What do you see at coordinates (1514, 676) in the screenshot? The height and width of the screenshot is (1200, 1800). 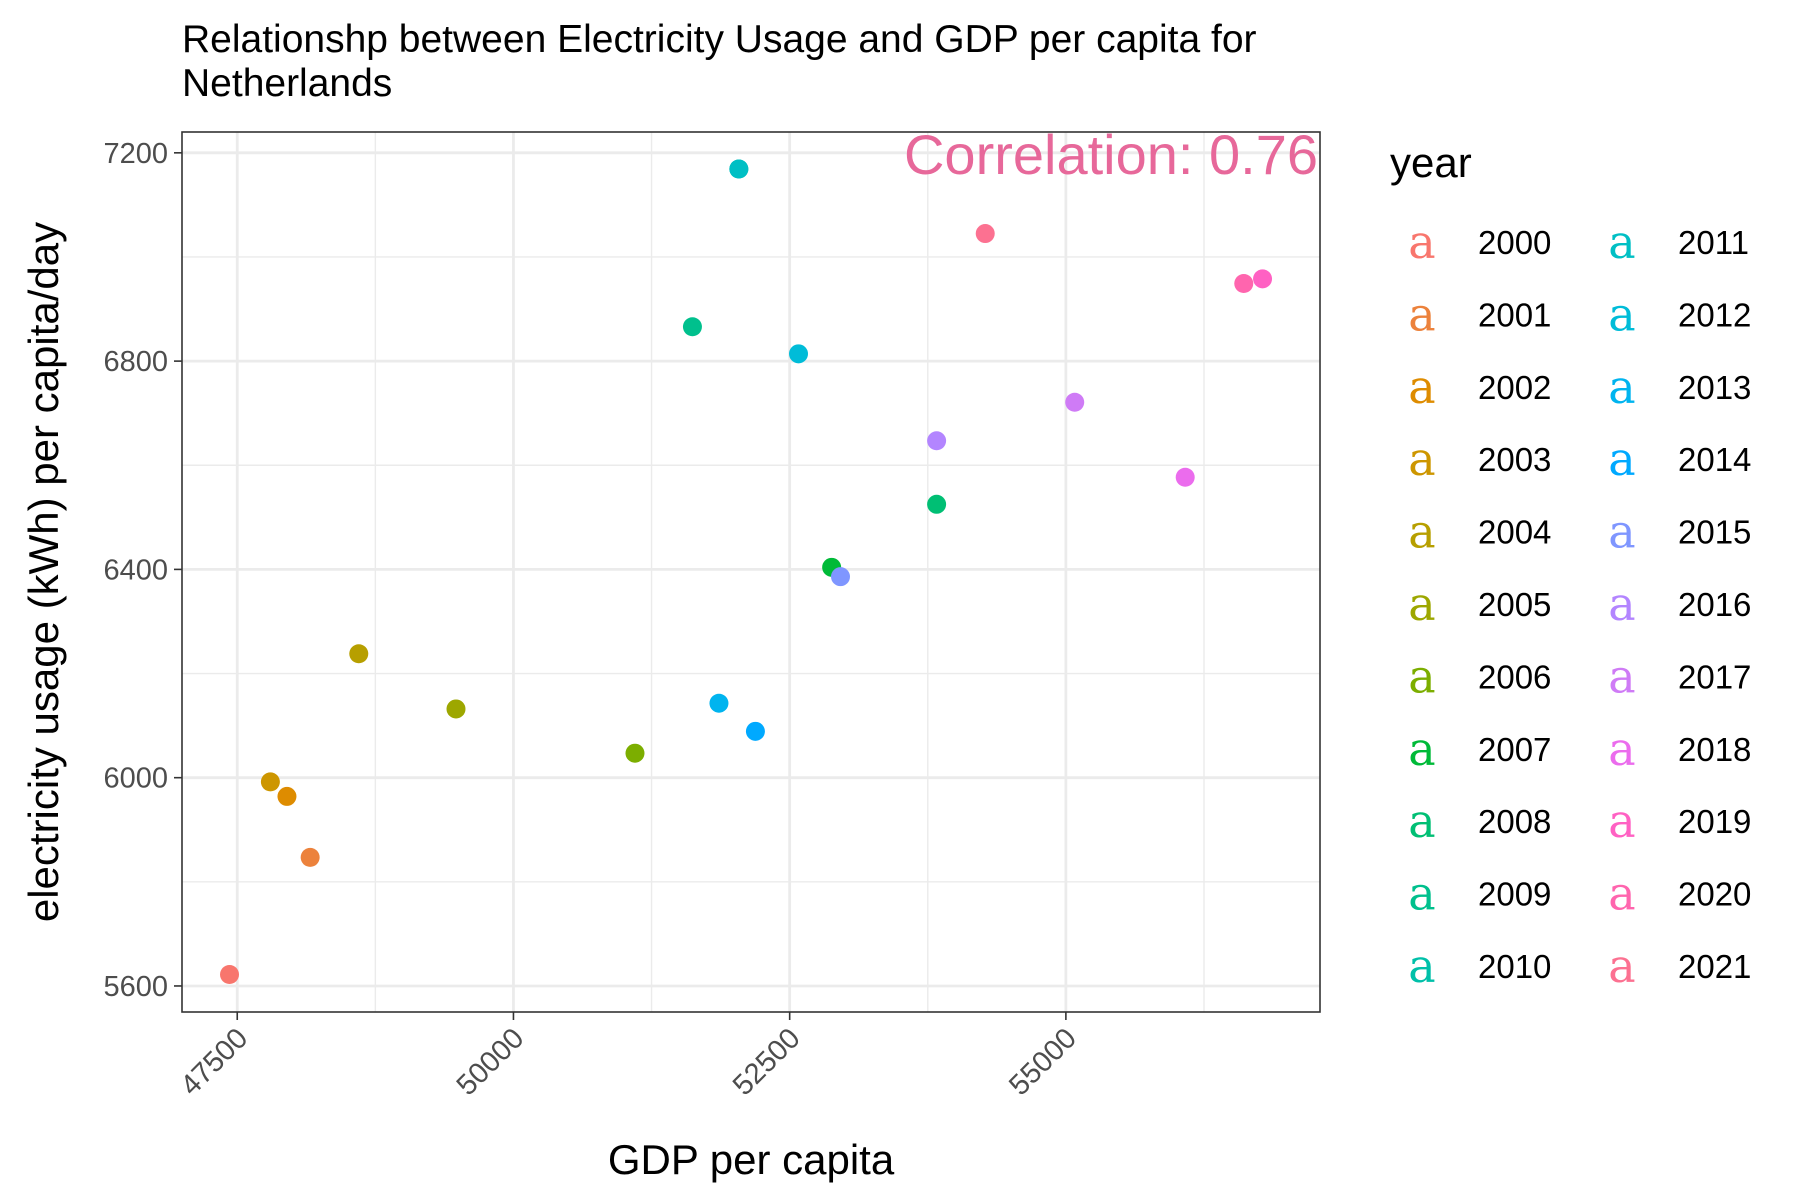 I see `legend-label-2006: 2006` at bounding box center [1514, 676].